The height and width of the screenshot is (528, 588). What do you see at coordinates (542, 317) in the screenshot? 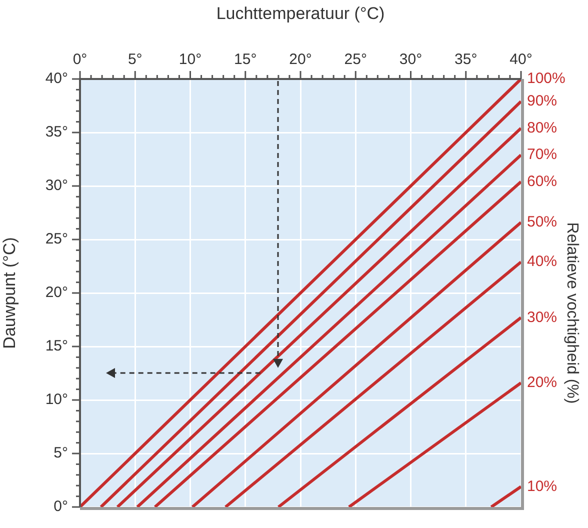
I see `series-label: 30%` at bounding box center [542, 317].